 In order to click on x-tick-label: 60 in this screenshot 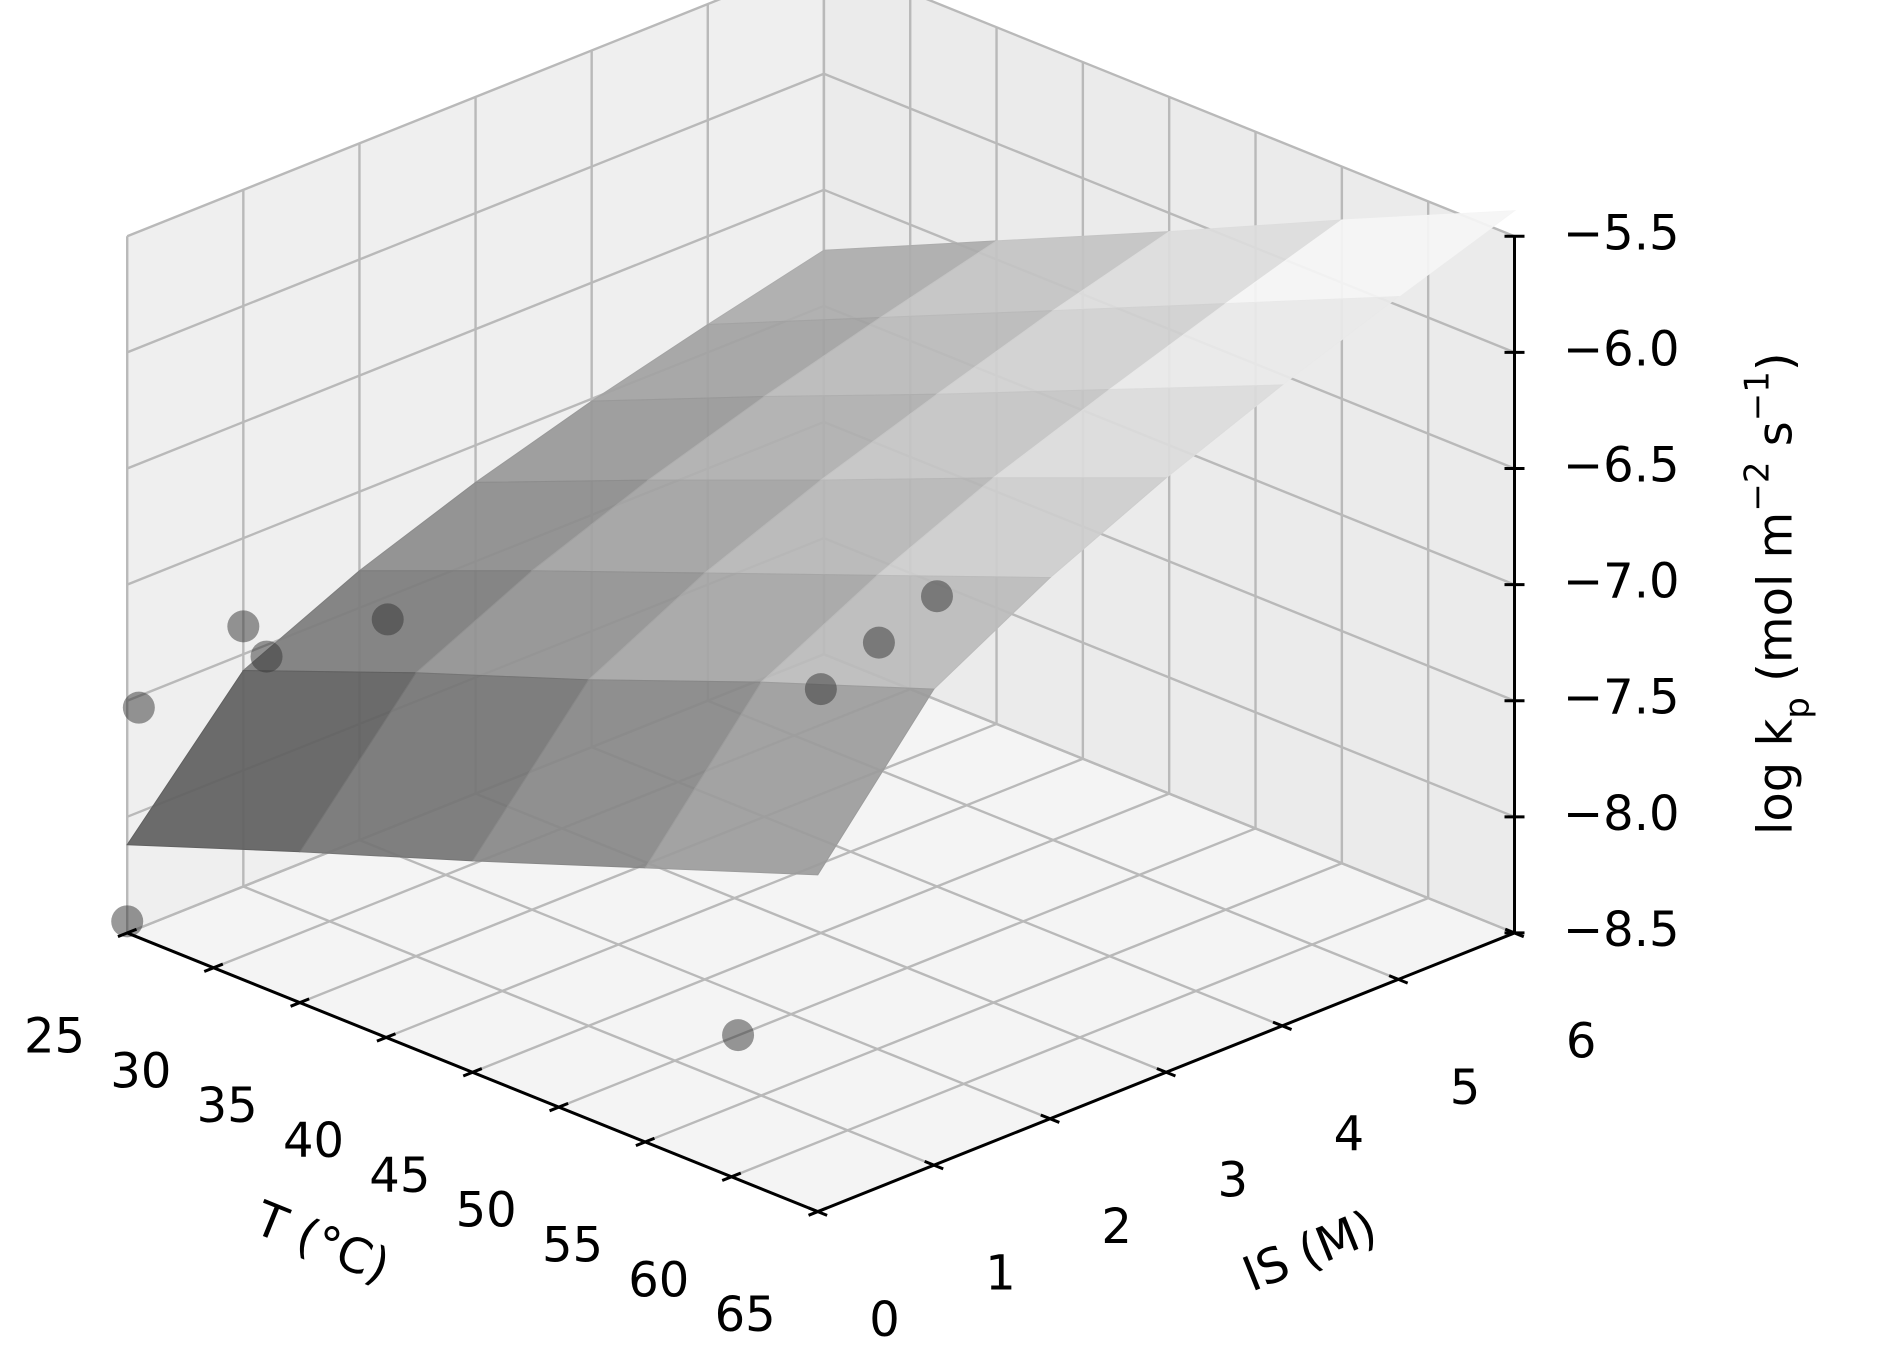, I will do `click(658, 1280)`.